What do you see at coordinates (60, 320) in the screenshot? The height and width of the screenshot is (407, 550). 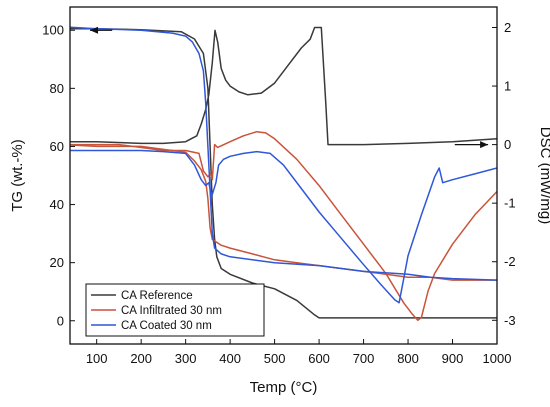 I see `y-left-tick-label-0: 0` at bounding box center [60, 320].